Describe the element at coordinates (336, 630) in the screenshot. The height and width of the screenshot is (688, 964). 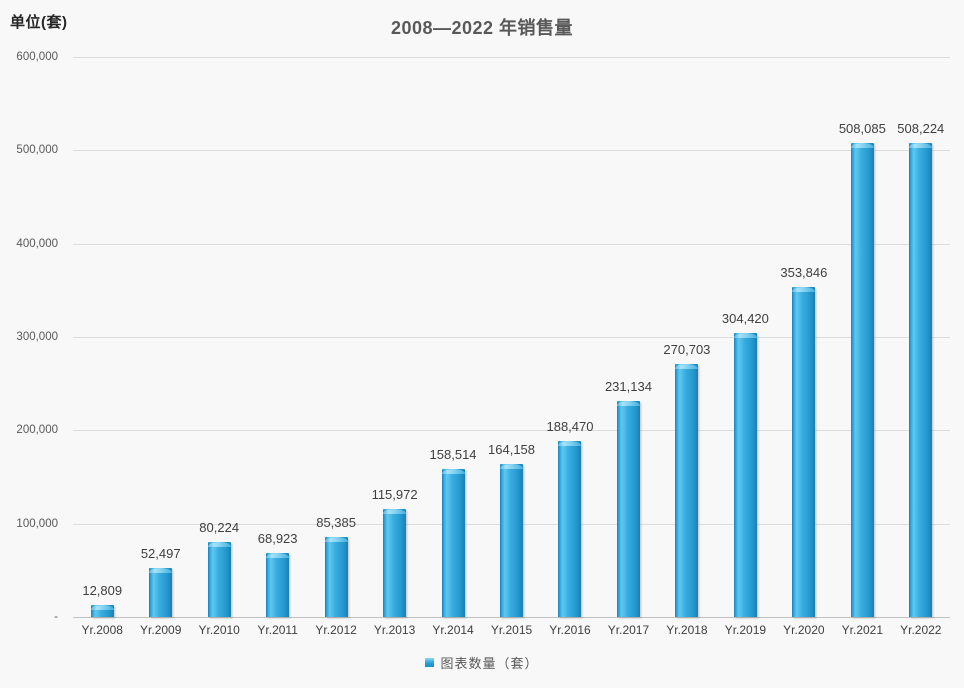
I see `x-axis-label: Yr.2012` at that location.